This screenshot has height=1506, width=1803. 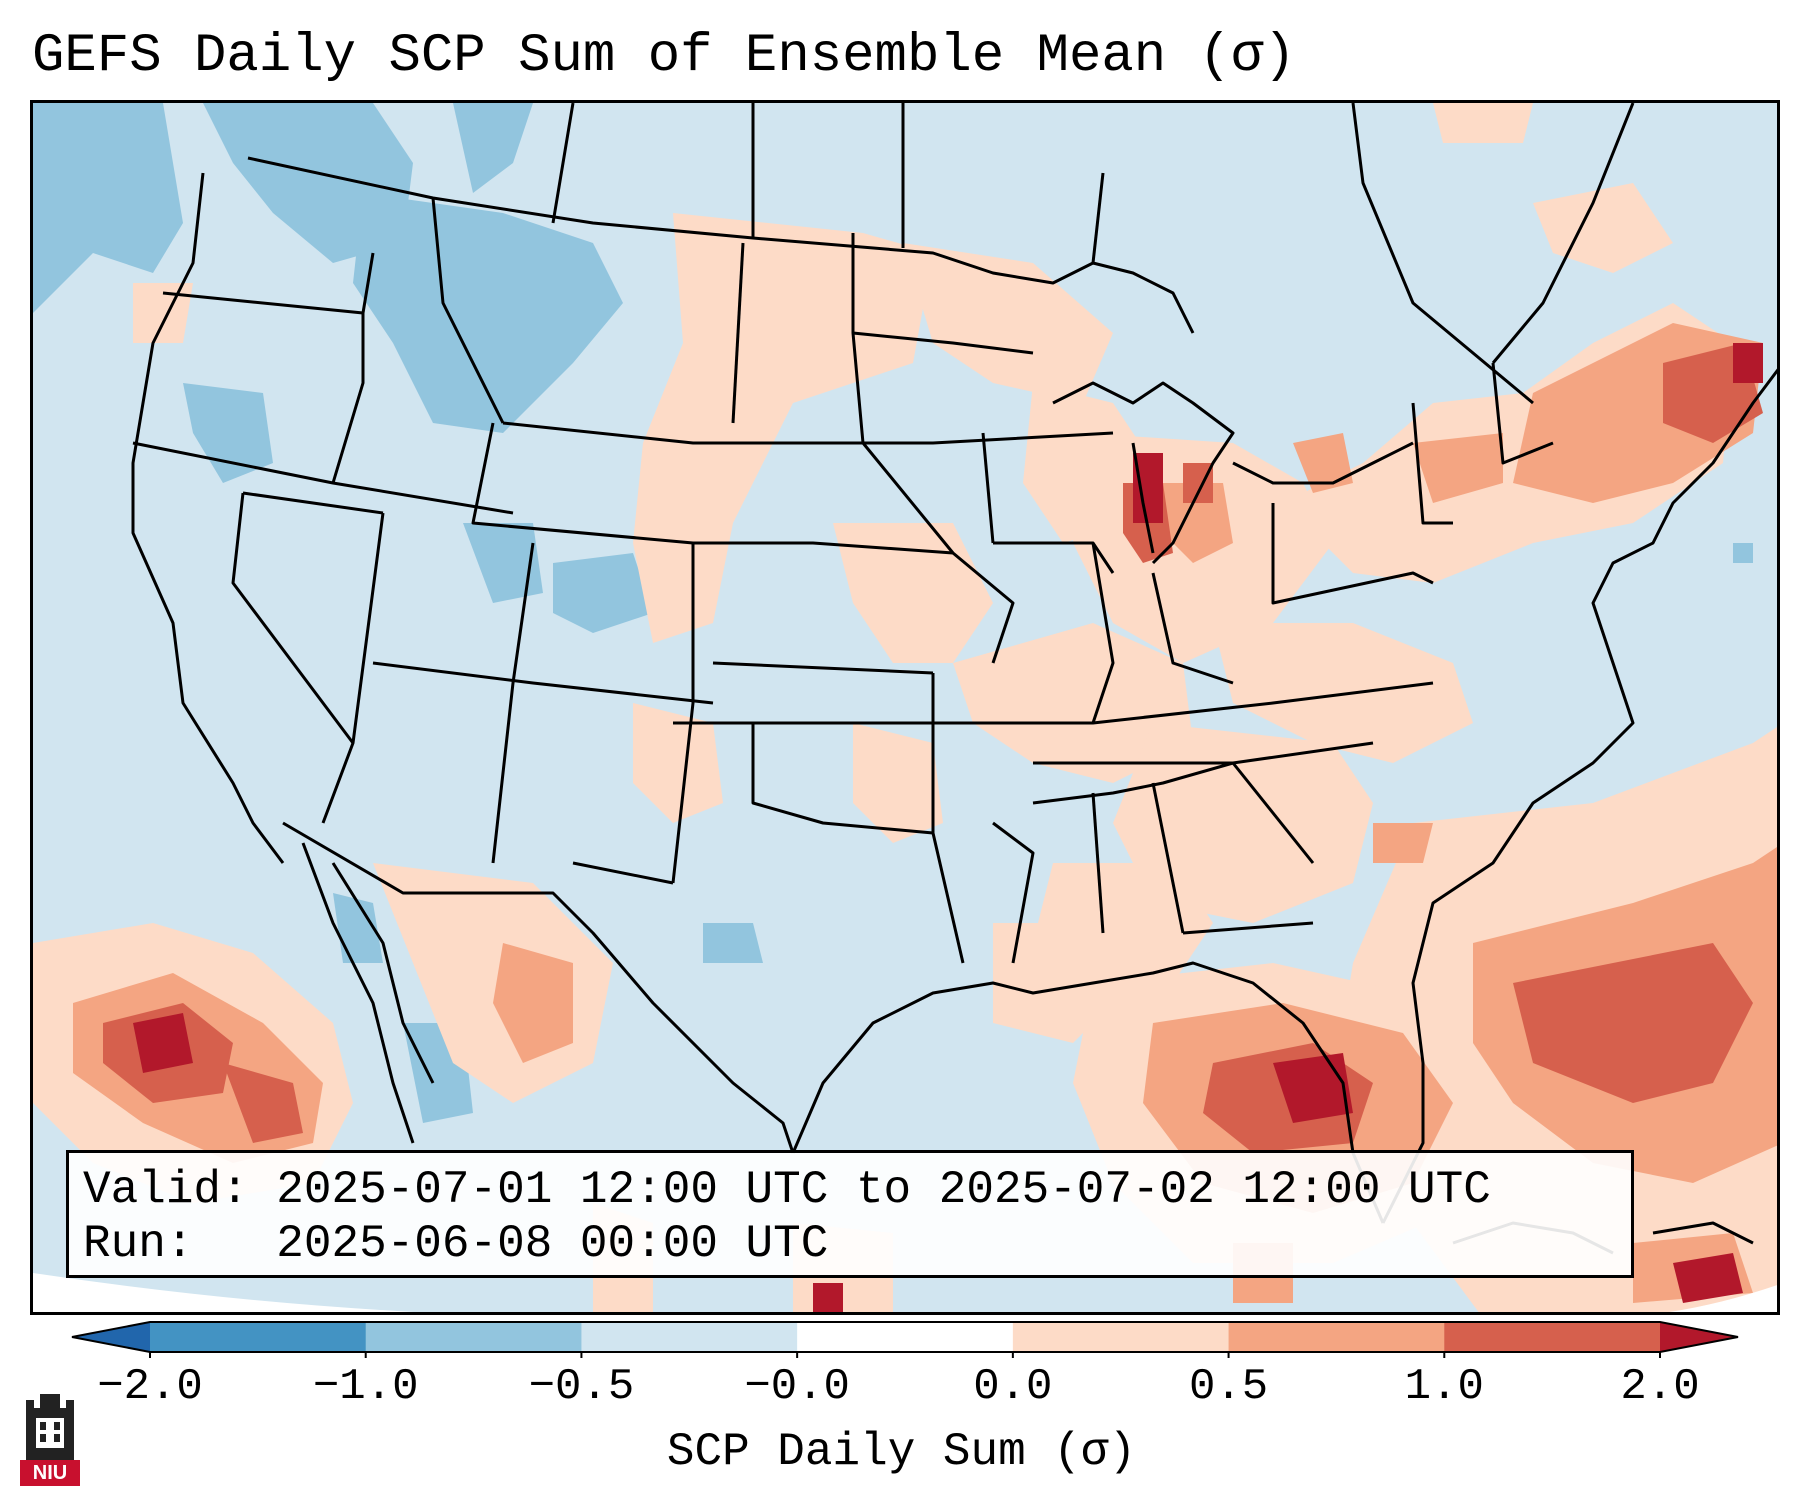 I want to click on colorbar-ticks, so click(x=905, y=1355).